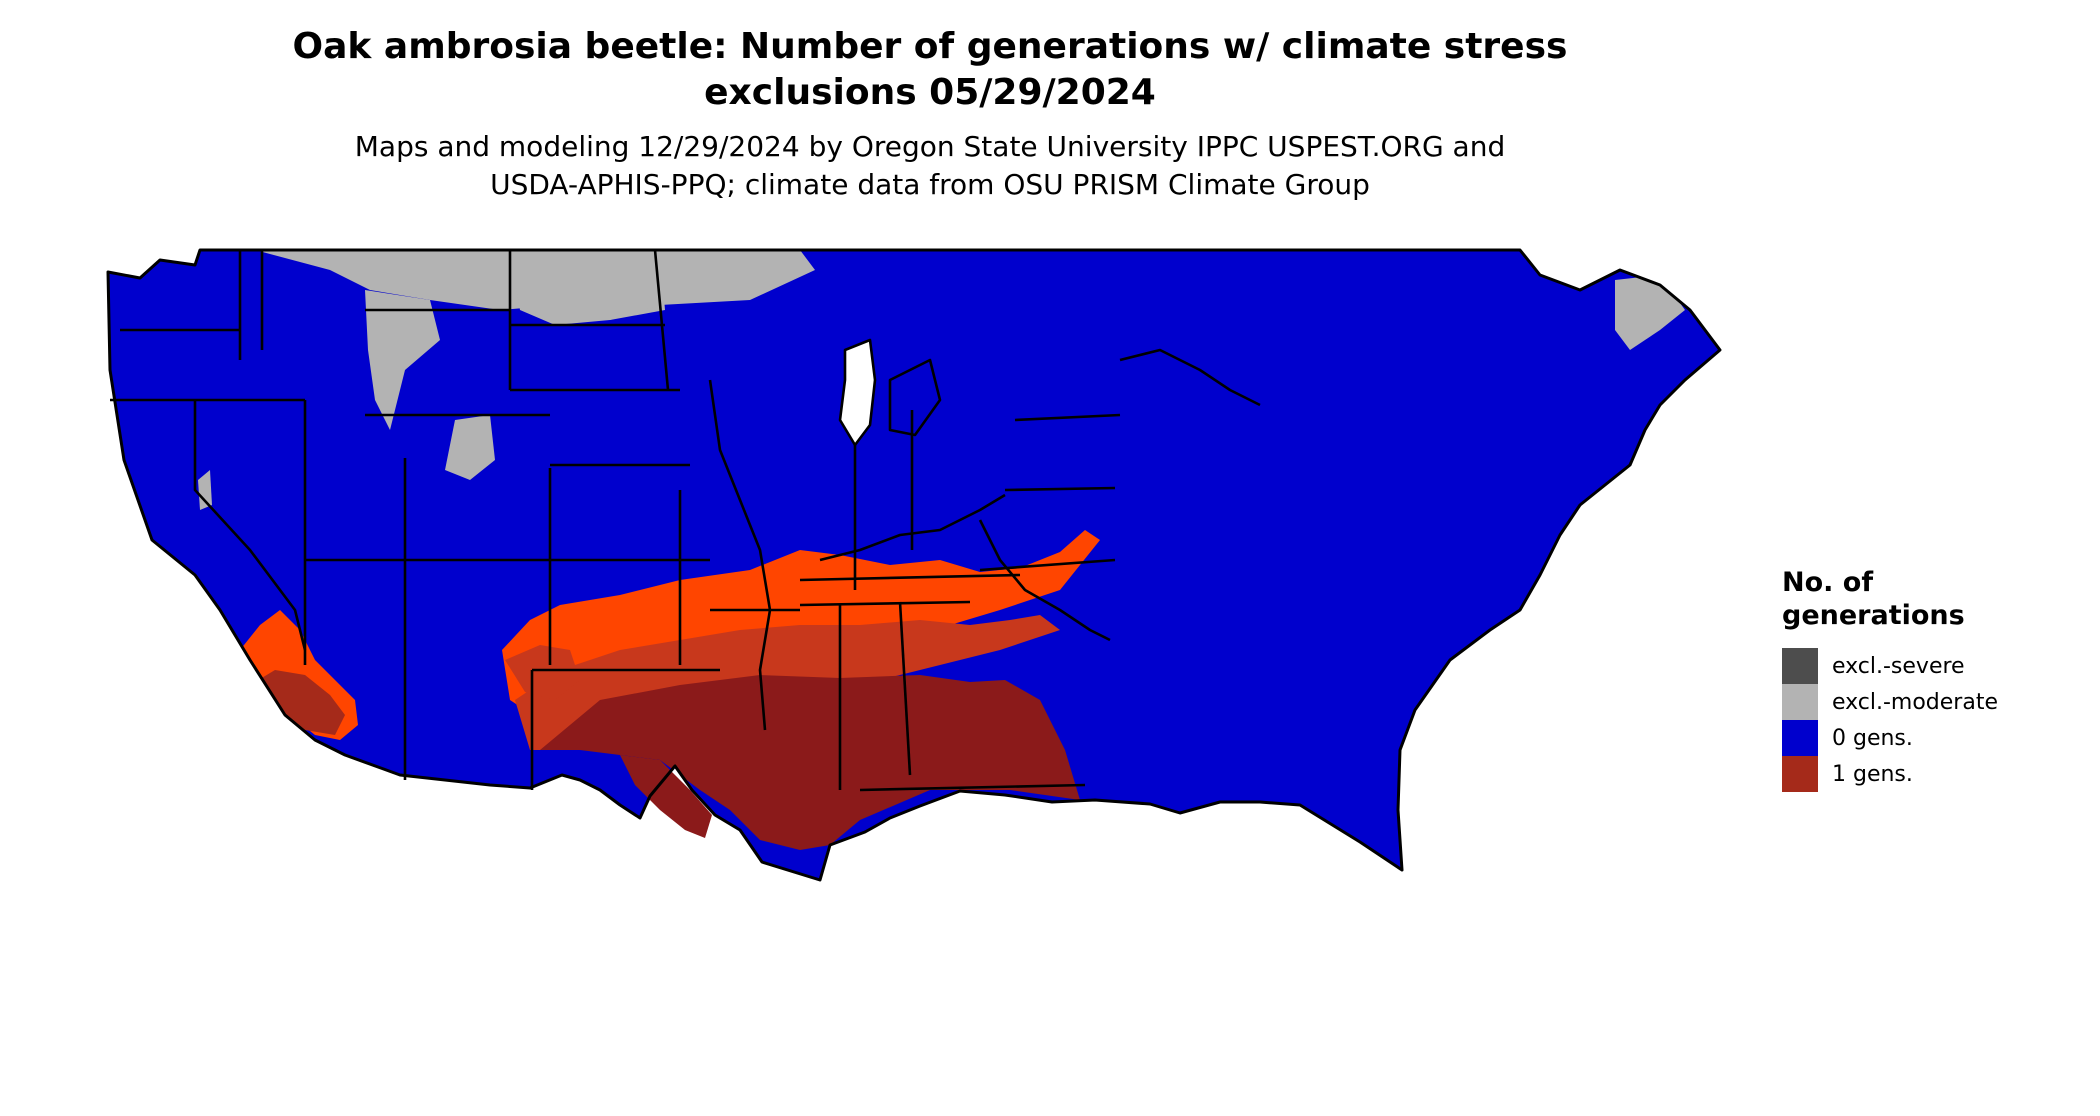 The height and width of the screenshot is (1116, 2100). What do you see at coordinates (402, 360) in the screenshot?
I see `grey-wyoming` at bounding box center [402, 360].